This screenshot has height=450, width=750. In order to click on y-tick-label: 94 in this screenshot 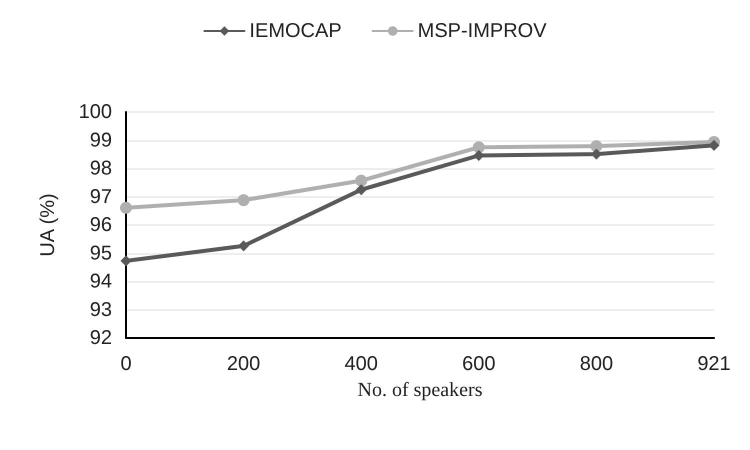, I will do `click(101, 281)`.